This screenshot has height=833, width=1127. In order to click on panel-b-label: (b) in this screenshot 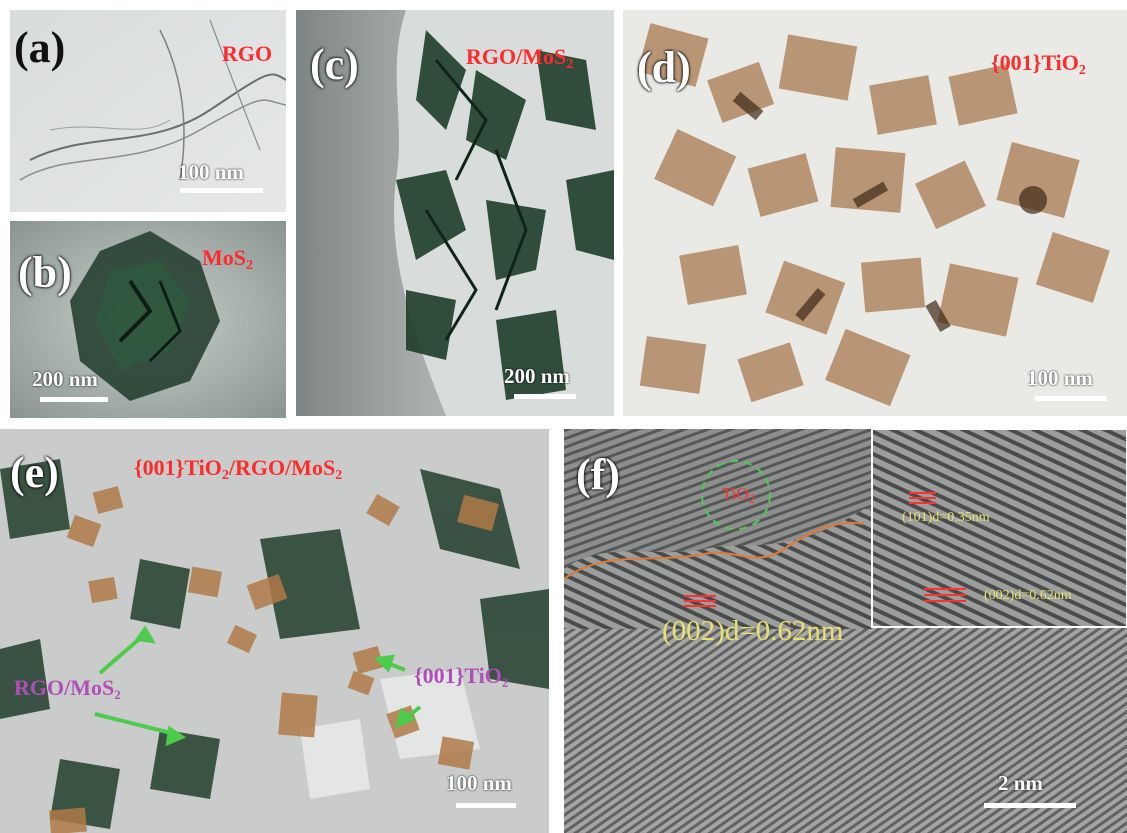, I will do `click(45, 272)`.